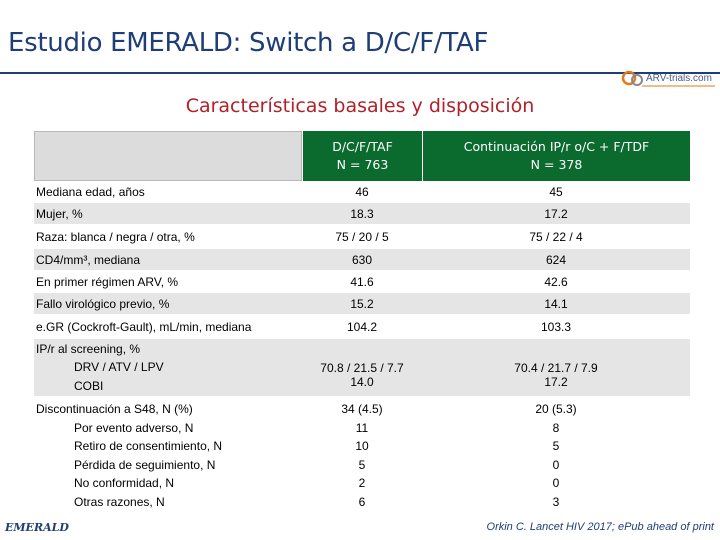 The width and height of the screenshot is (720, 540). What do you see at coordinates (134, 427) in the screenshot?
I see `row-sublabel: Por evento adverso, N` at bounding box center [134, 427].